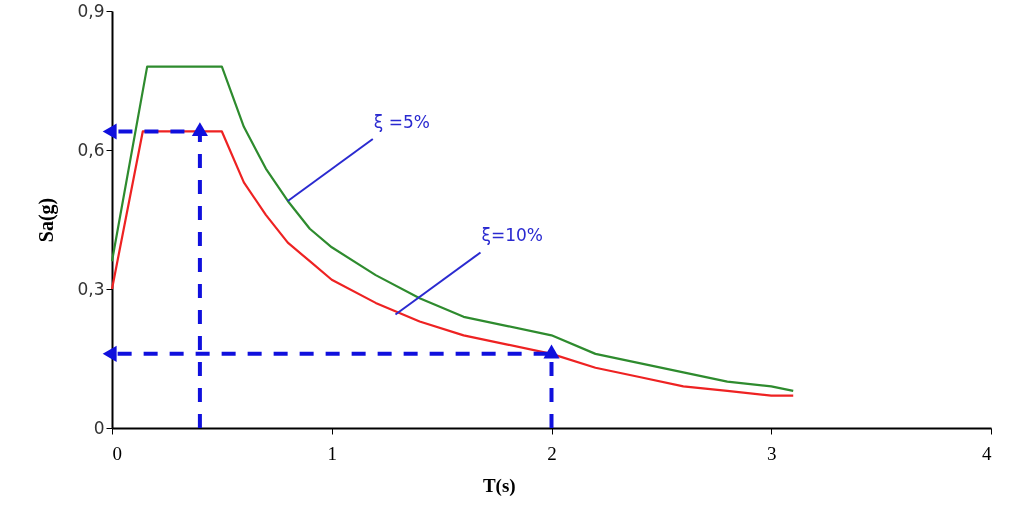  Describe the element at coordinates (552, 453) in the screenshot. I see `x-tick-label: 2` at that location.